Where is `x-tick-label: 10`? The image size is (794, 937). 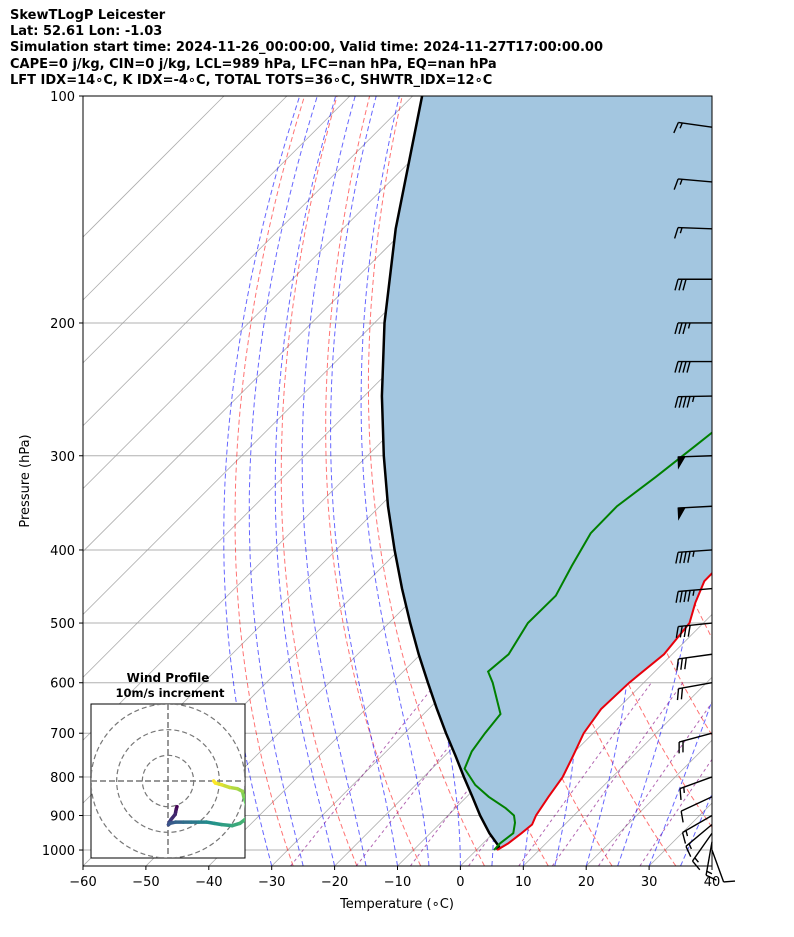
x-tick-label: 10 is located at coordinates (523, 882).